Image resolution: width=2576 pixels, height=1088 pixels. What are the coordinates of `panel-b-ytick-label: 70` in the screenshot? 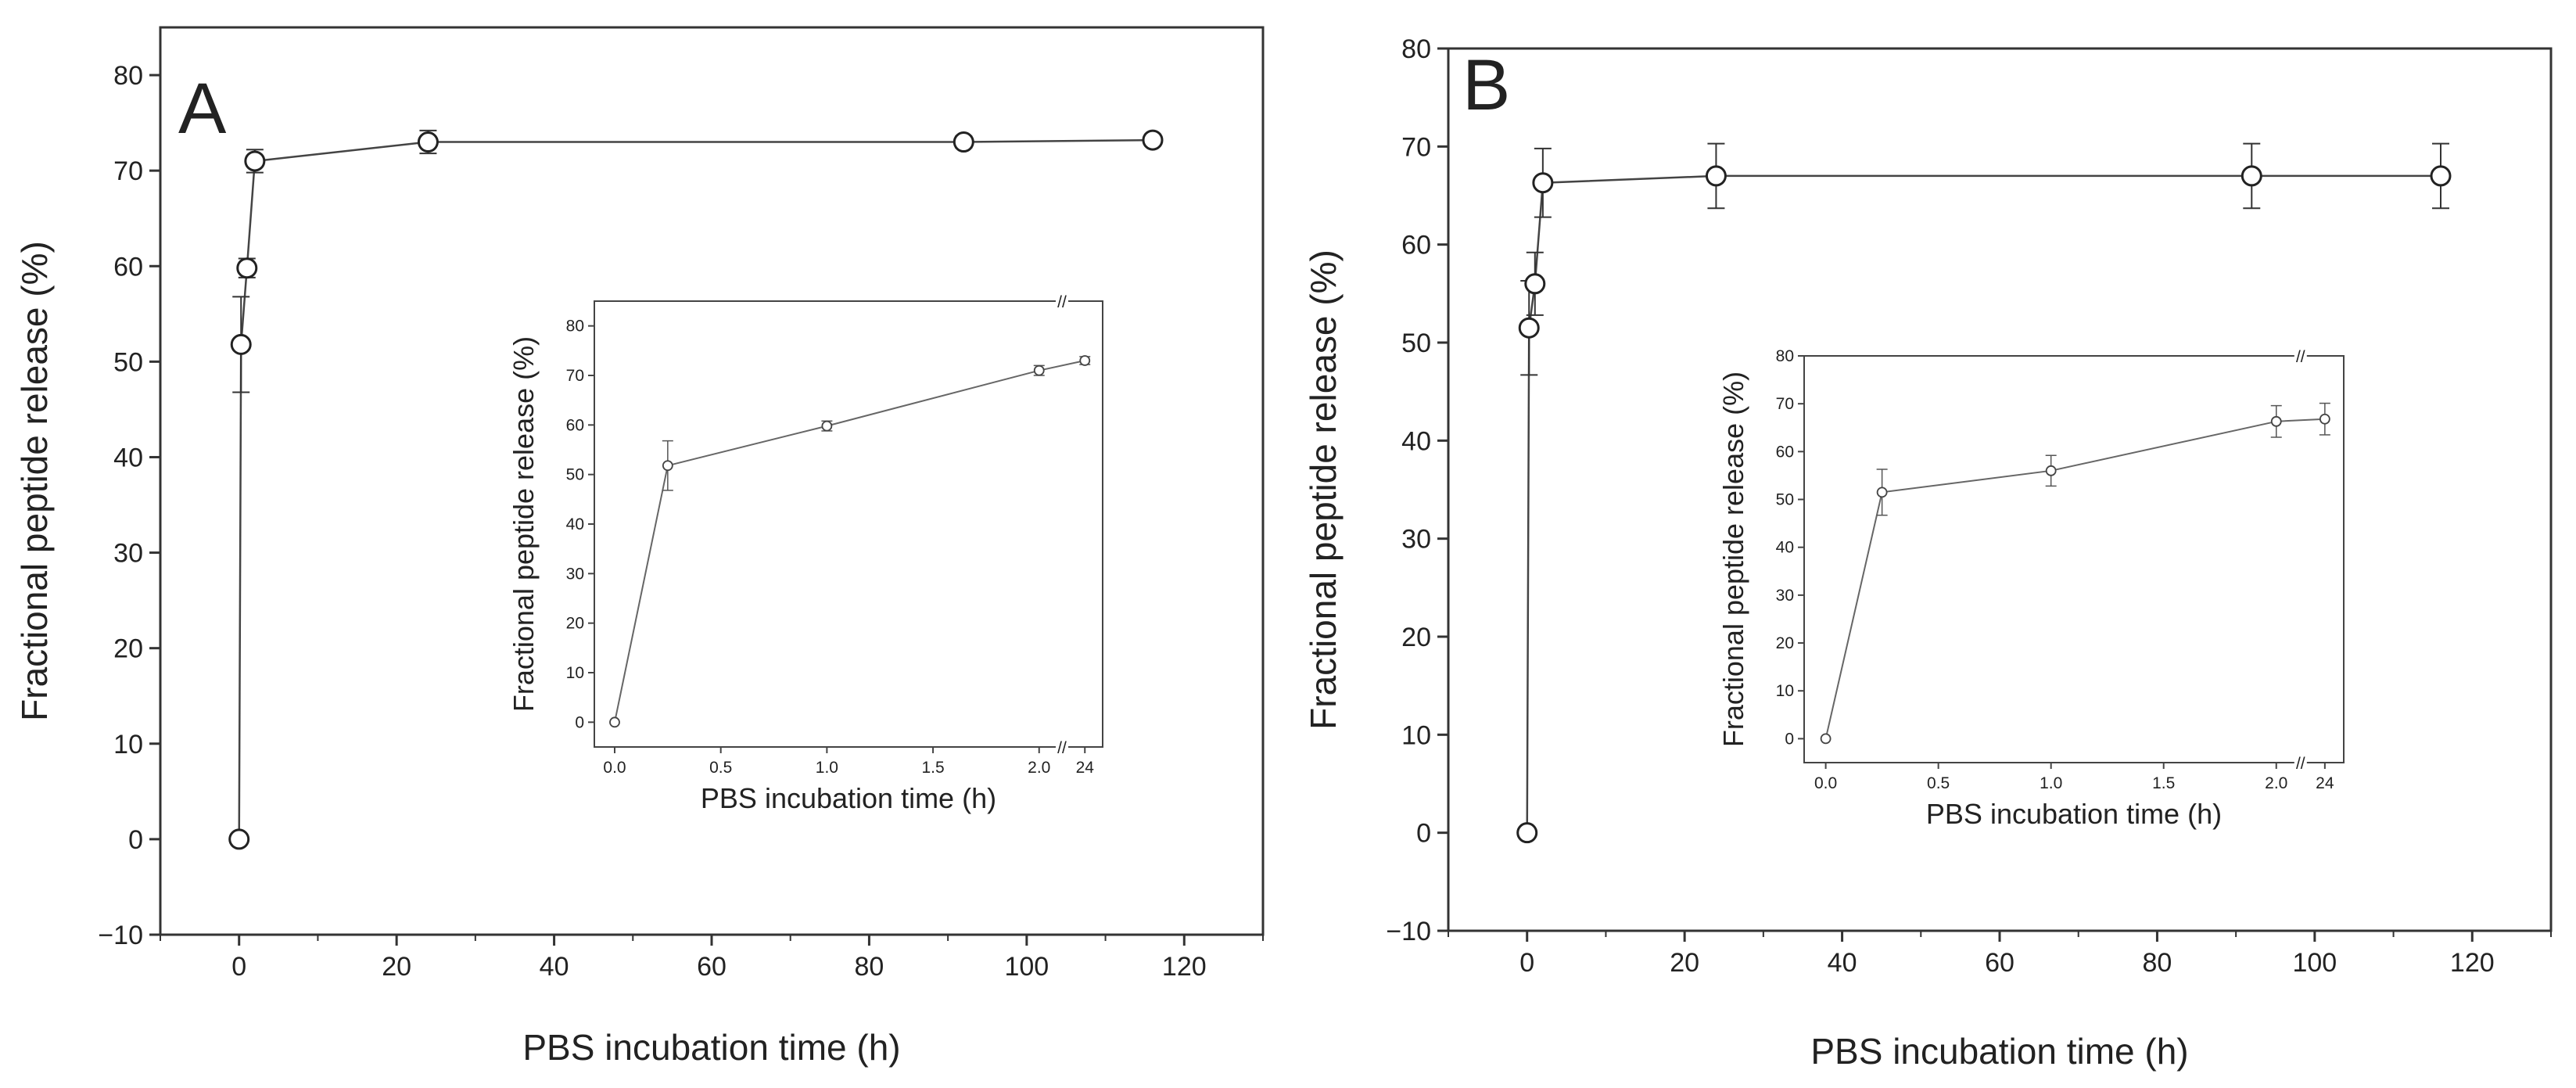 It's located at (1416, 147).